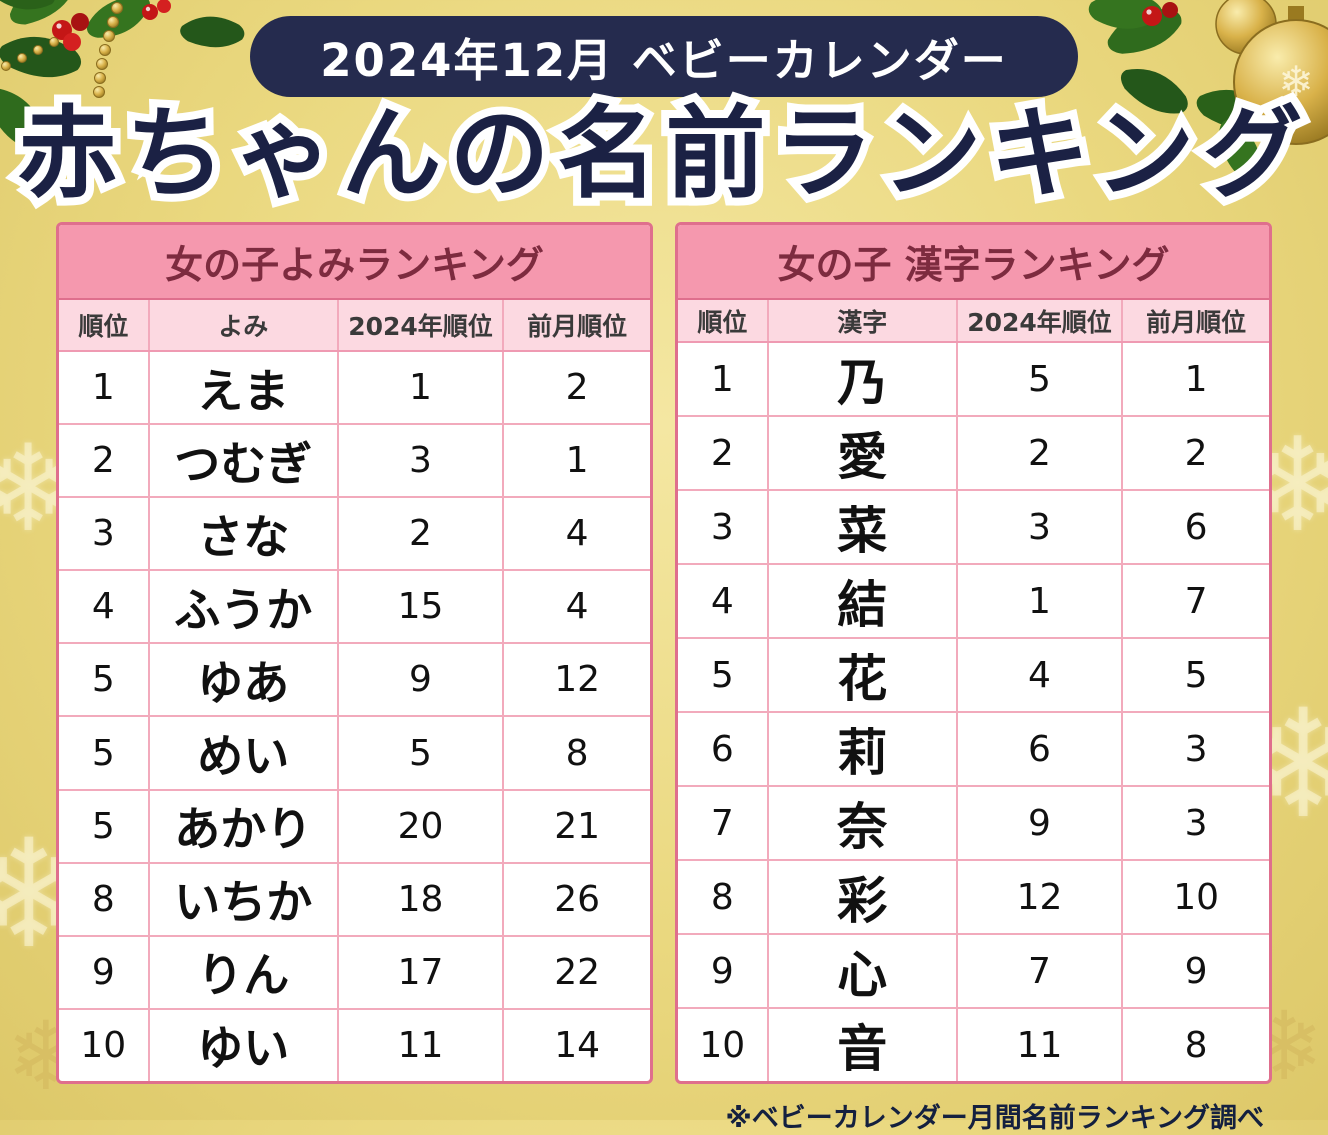 The width and height of the screenshot is (1328, 1135). What do you see at coordinates (419, 972) in the screenshot?
I see `year-rank-cell: 17` at bounding box center [419, 972].